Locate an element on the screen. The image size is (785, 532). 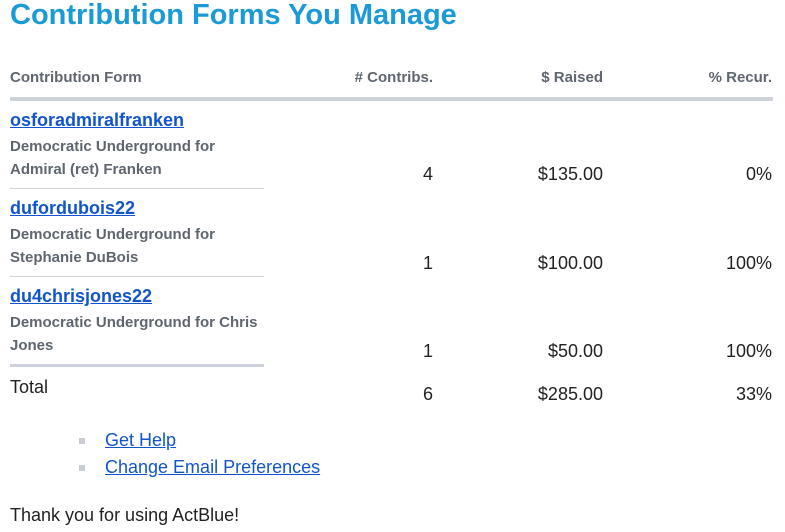
row-recur: 0% is located at coordinates (758, 174).